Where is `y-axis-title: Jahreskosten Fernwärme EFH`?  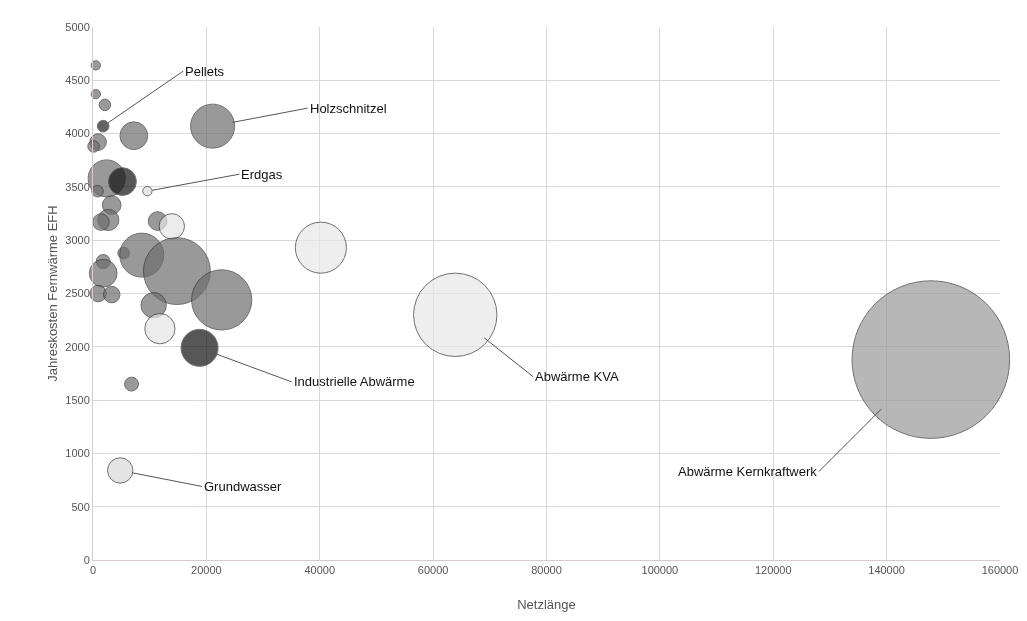 y-axis-title: Jahreskosten Fernwärme EFH is located at coordinates (52, 293).